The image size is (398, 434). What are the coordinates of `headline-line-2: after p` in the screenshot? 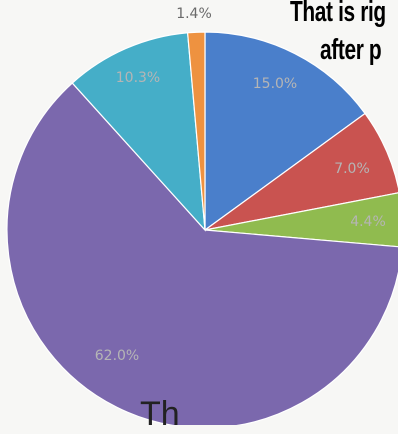 It's located at (351, 50).